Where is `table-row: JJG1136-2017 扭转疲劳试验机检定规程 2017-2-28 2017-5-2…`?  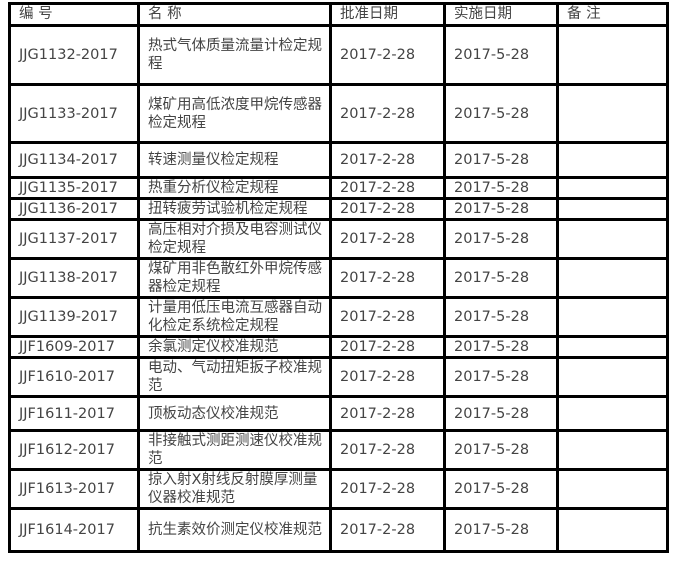 table-row: JJG1136-2017 扭转疲劳试验机检定规程 2017-2-28 2017-5-2… is located at coordinates (338, 209).